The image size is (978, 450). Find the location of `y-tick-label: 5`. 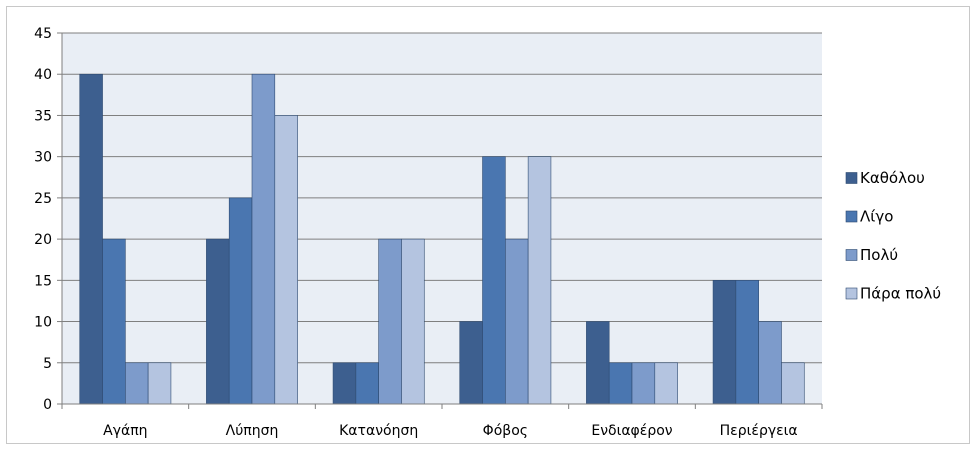

y-tick-label: 5 is located at coordinates (47, 364).